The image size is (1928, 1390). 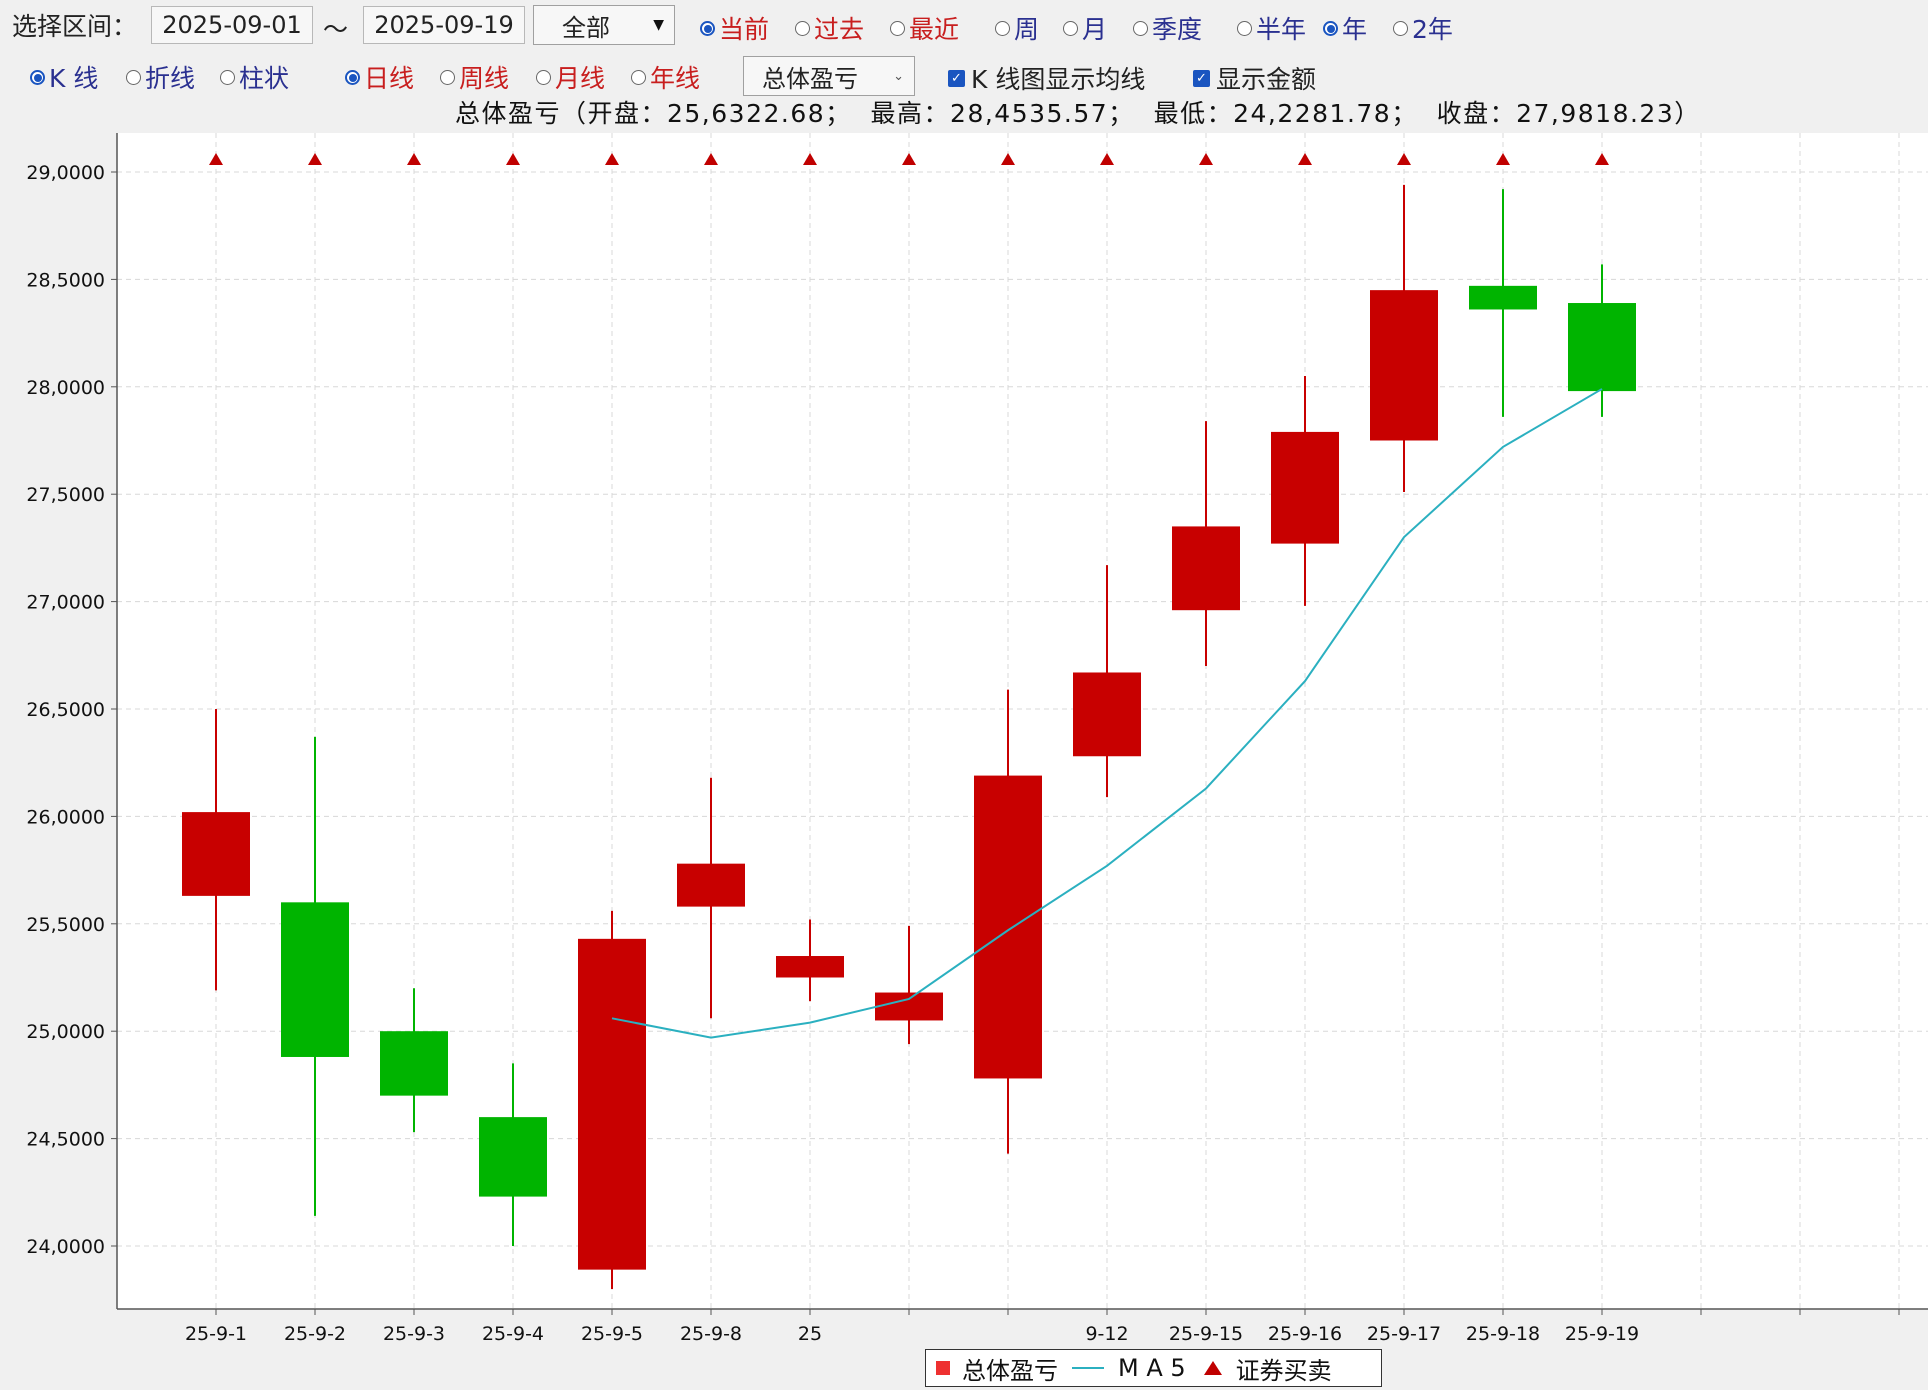 What do you see at coordinates (74, 78) in the screenshot?
I see `chart-type-radio-label: K 线` at bounding box center [74, 78].